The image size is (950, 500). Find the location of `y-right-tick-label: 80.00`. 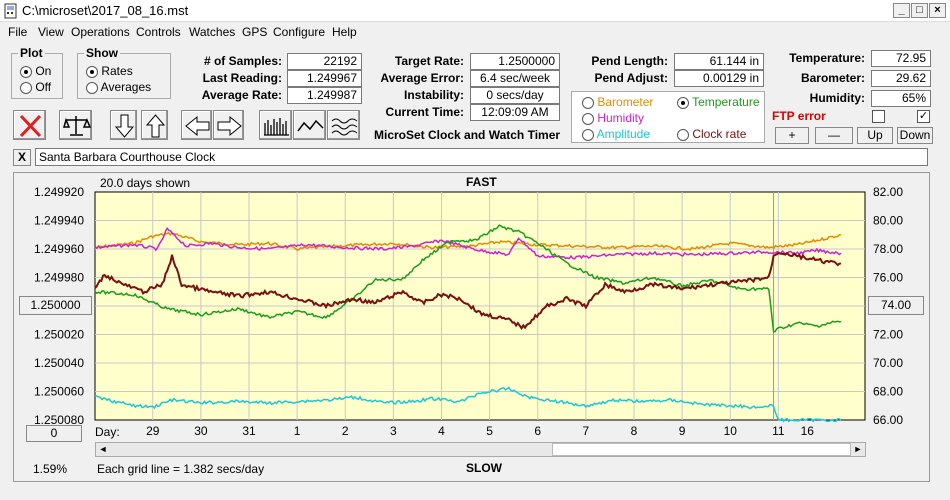

y-right-tick-label: 80.00 is located at coordinates (888, 221).